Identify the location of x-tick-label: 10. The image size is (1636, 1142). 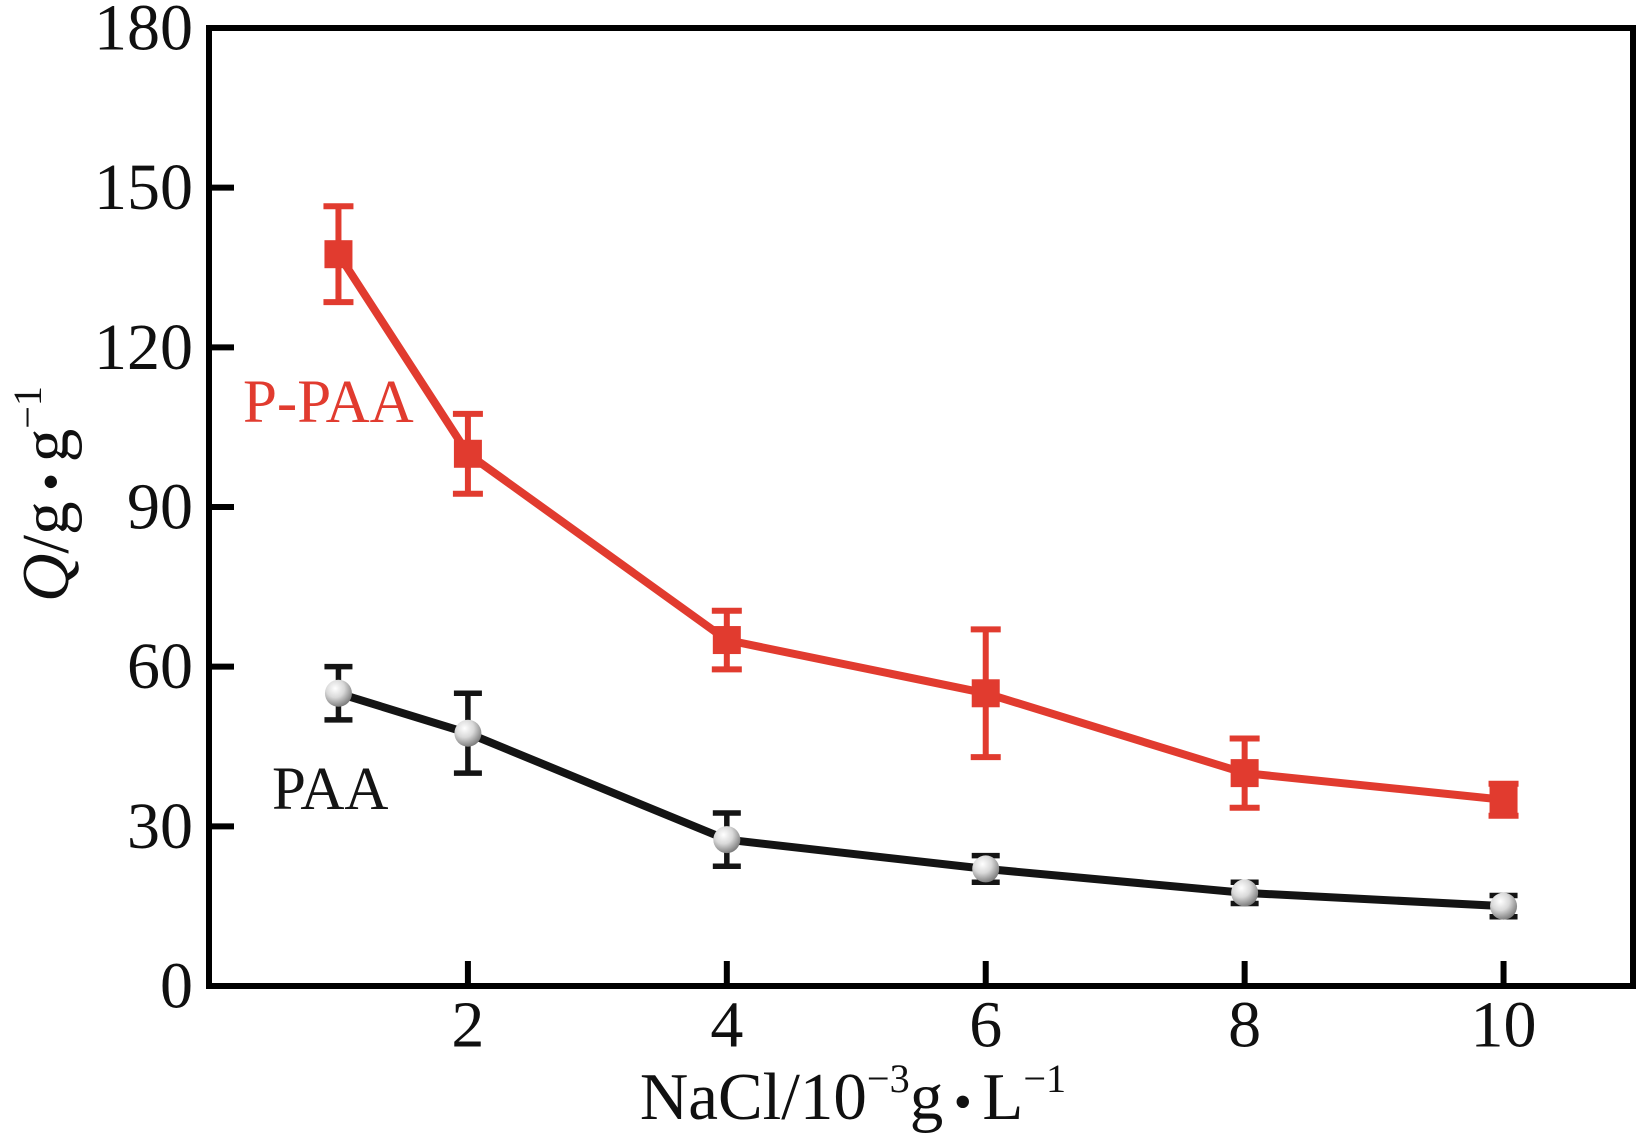
(1504, 1025).